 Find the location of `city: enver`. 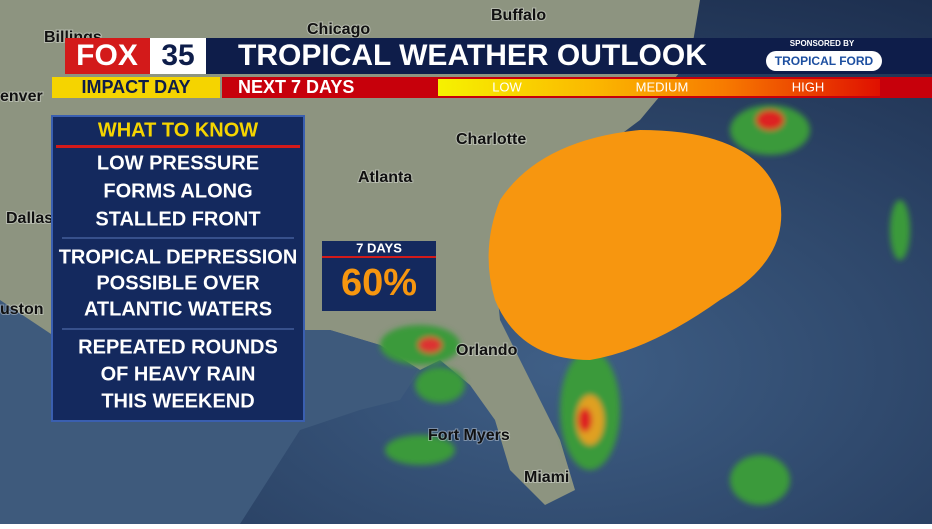

city: enver is located at coordinates (21, 96).